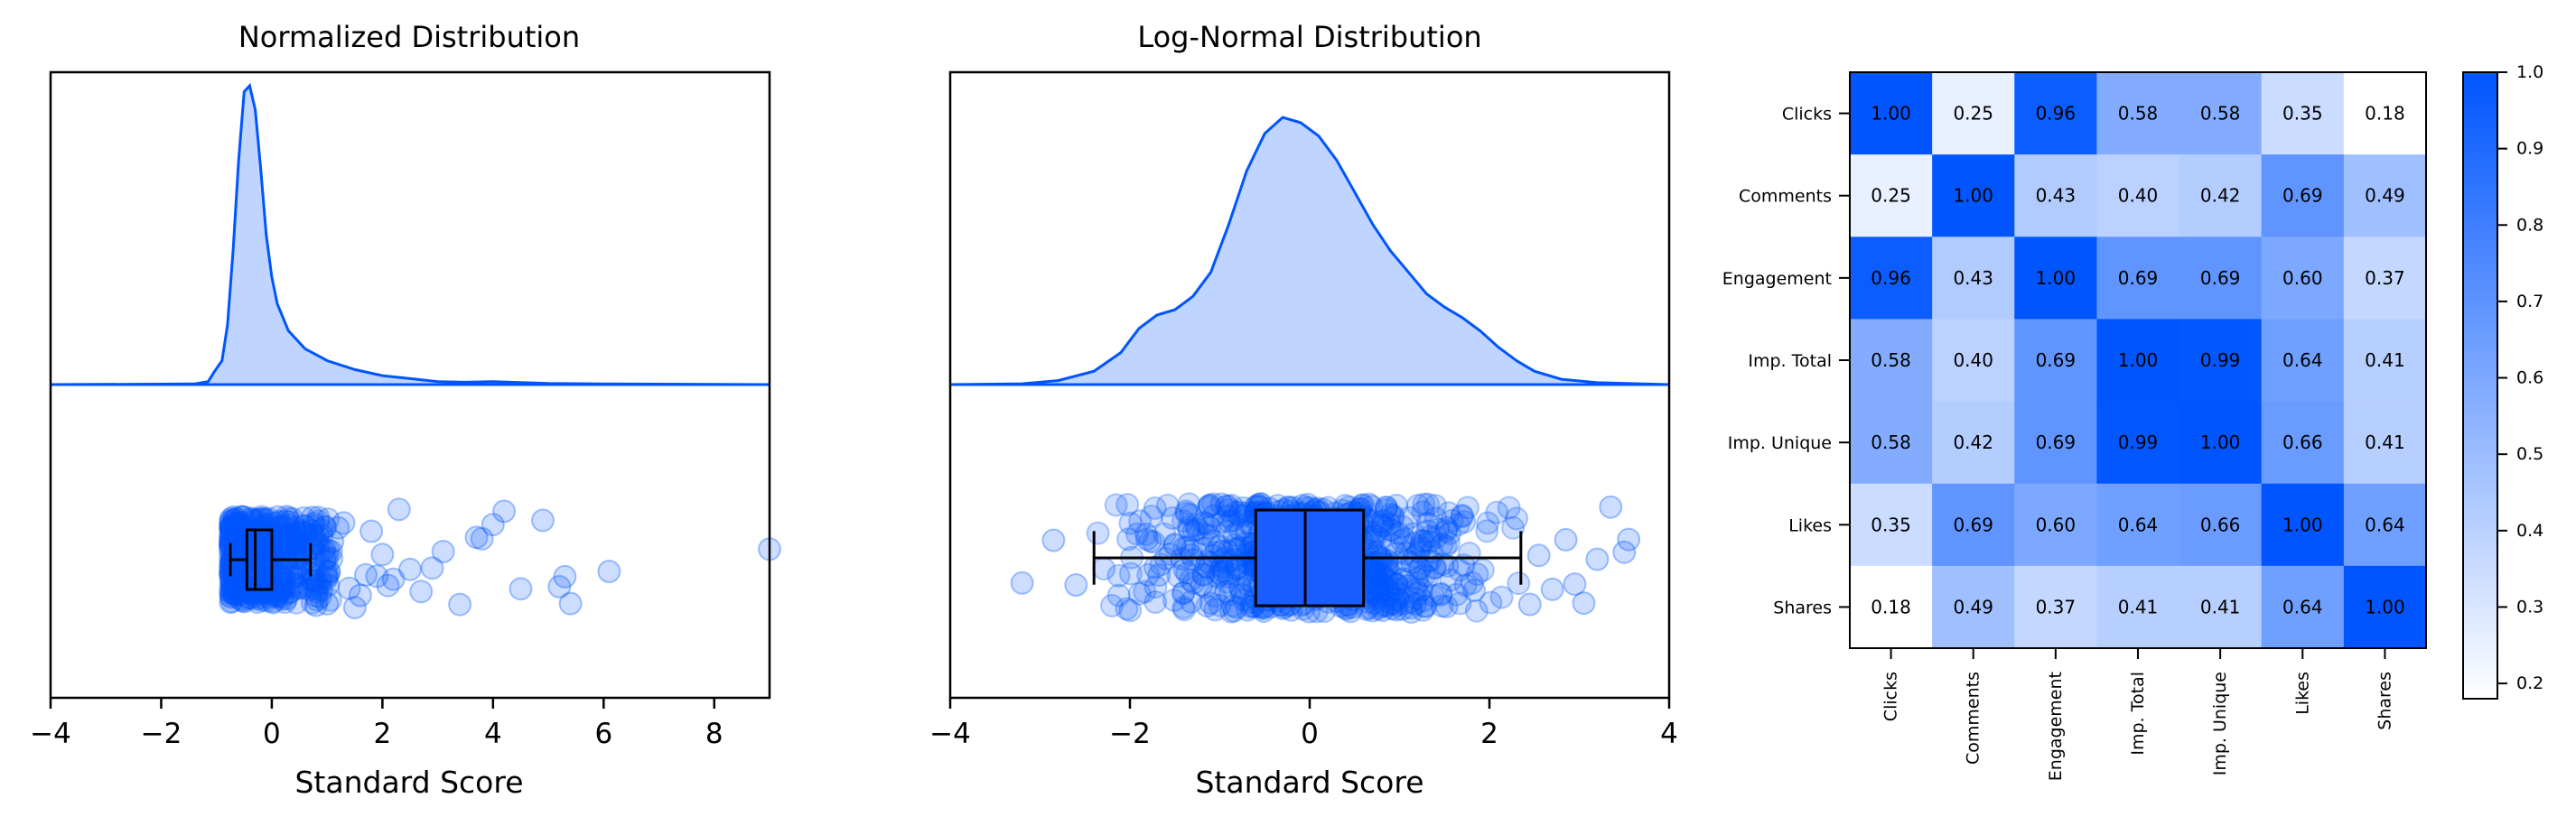 This screenshot has height=826, width=2576. Describe the element at coordinates (2056, 196) in the screenshot. I see `heatmap-cell-value: 0.43` at that location.